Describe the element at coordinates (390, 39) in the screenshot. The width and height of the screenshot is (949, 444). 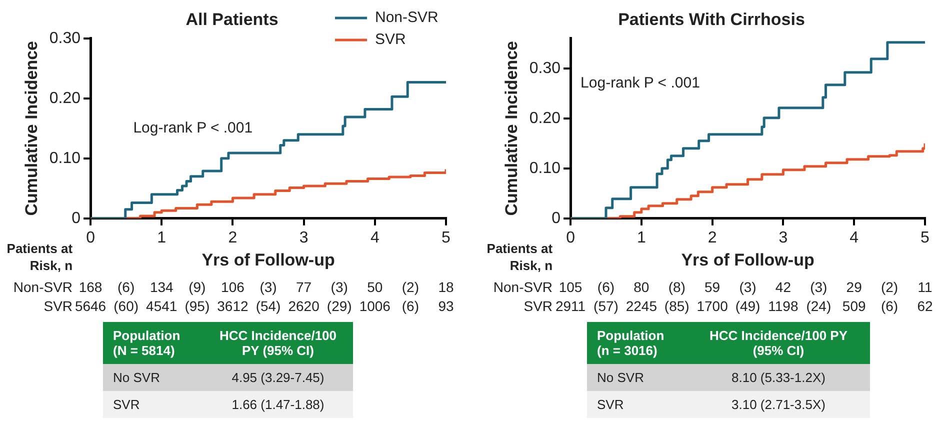
I see `legend-label: SVR` at that location.